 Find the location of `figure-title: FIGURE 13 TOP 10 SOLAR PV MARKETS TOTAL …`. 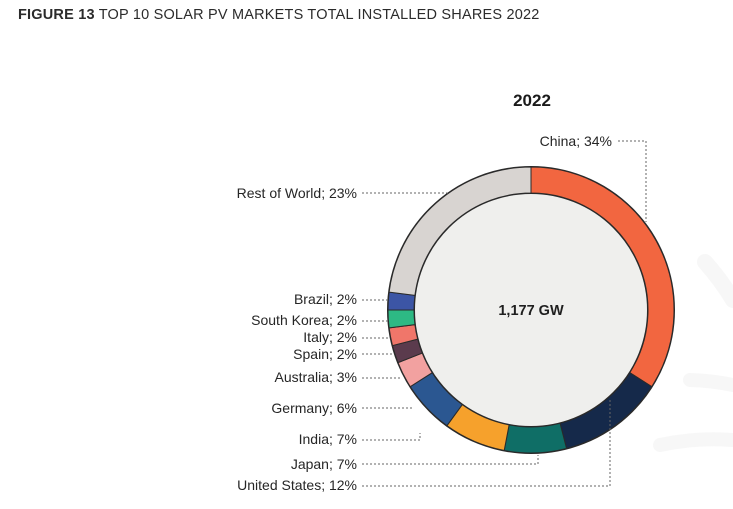

figure-title: FIGURE 13 TOP 10 SOLAR PV MARKETS TOTAL … is located at coordinates (279, 15).